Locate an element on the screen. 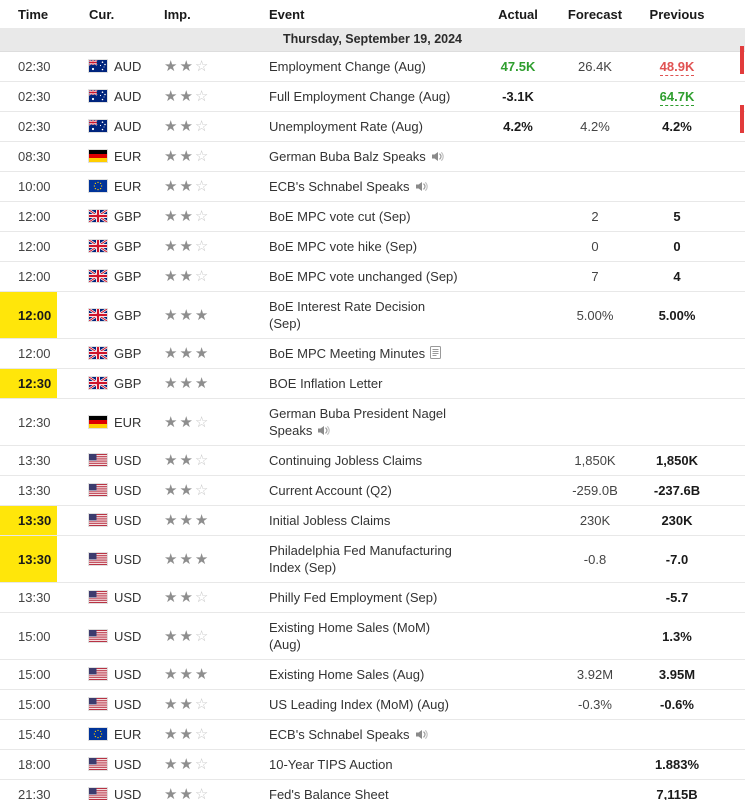 This screenshot has height=800, width=745. event-row: 21:30 USD ★★☆ Fed's Balance Sheet 7,115B is located at coordinates (372, 789).